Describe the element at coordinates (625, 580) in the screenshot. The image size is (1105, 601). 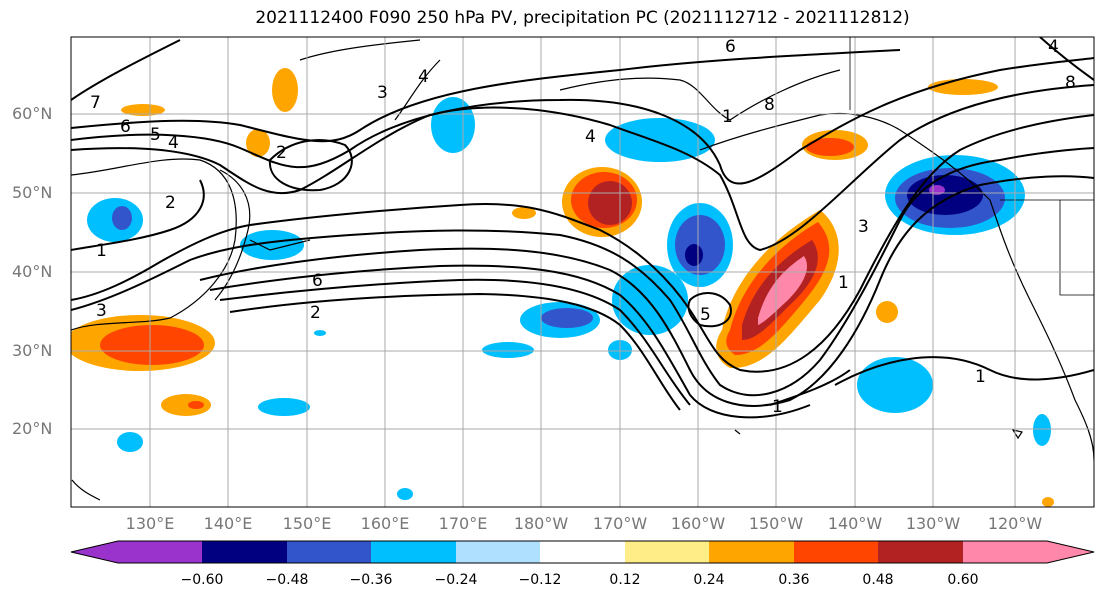
I see `colorbar-tick-label: 0.12` at that location.